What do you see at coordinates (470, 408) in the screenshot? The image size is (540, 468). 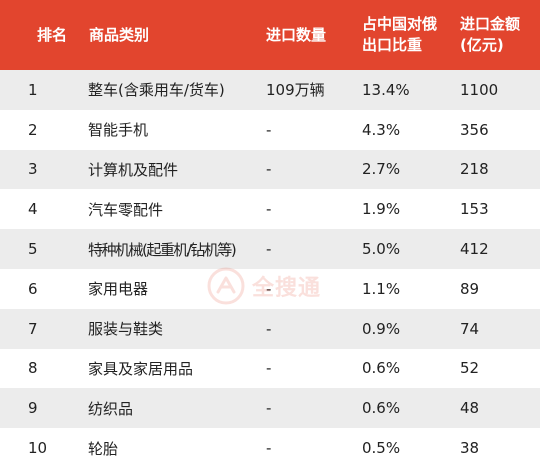 I see `amount-cell: 48` at bounding box center [470, 408].